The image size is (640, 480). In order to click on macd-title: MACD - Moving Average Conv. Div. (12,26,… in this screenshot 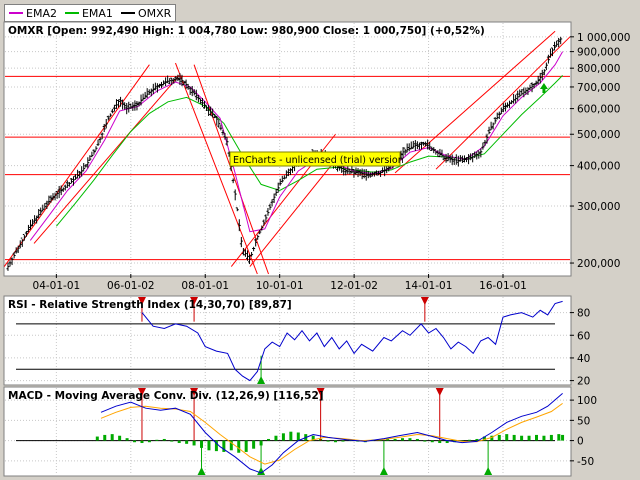, I will do `click(166, 396)`.